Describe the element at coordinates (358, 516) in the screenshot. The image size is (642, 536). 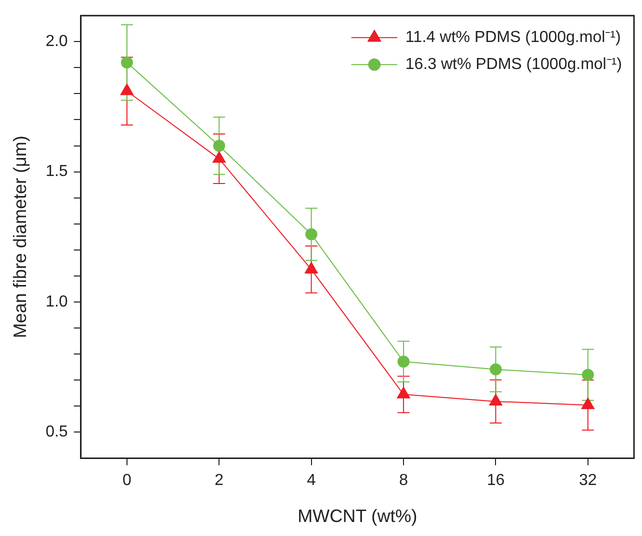
I see `x-axis-title: MWCNT (wt%)` at that location.